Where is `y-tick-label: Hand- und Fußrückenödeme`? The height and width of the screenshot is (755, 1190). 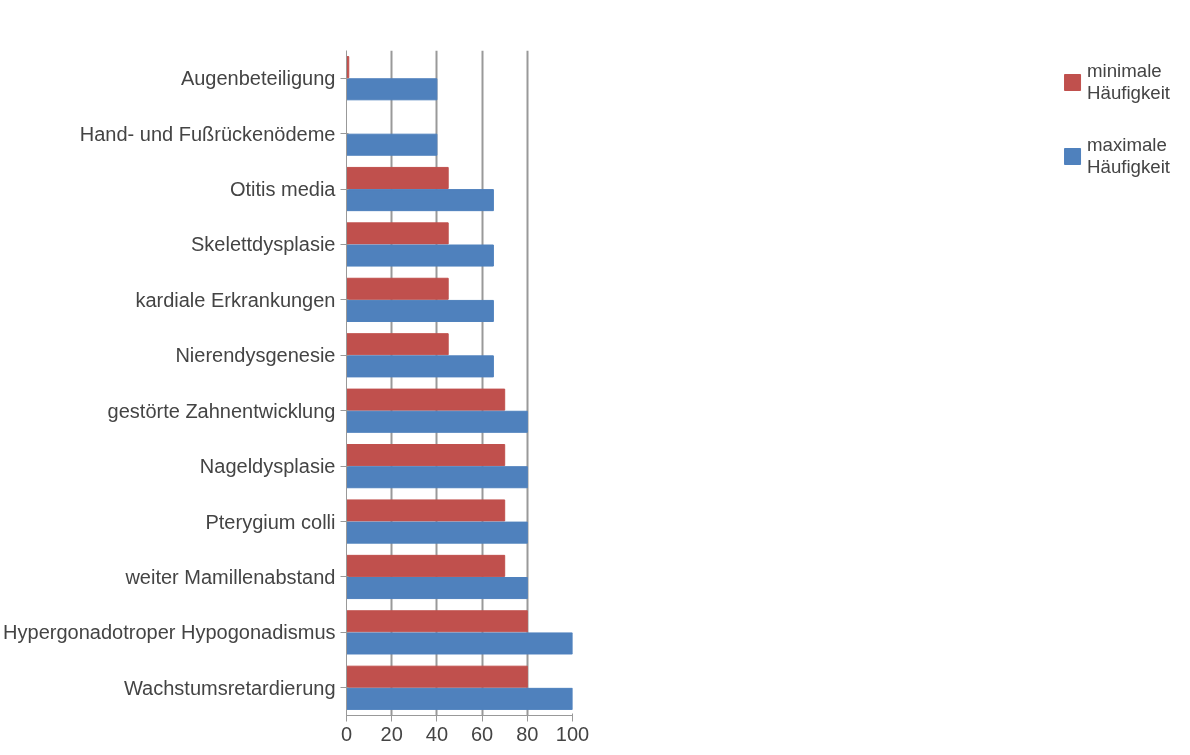
y-tick-label: Hand- und Fußrückenödeme is located at coordinates (207, 133).